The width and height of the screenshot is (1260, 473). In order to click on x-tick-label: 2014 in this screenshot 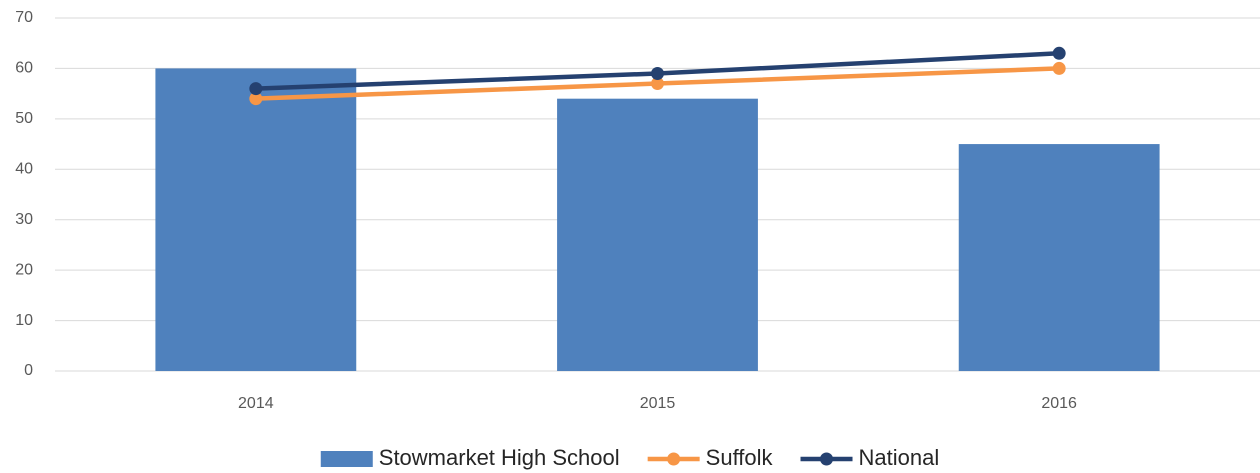, I will do `click(256, 403)`.